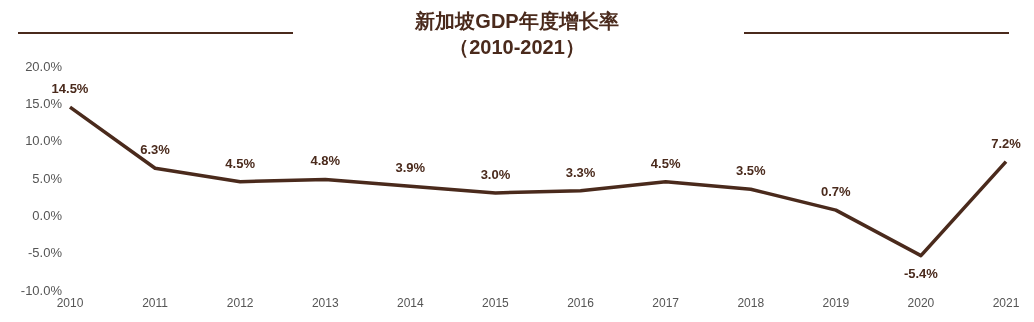 This screenshot has height=322, width=1034. Describe the element at coordinates (836, 302) in the screenshot. I see `x-tick-label: 2019` at that location.